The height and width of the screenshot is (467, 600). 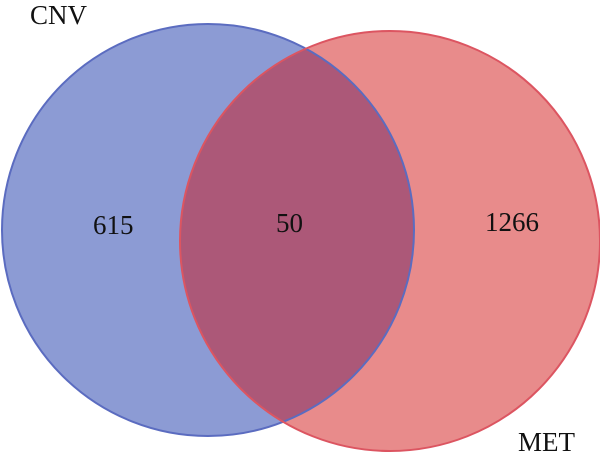 I want to click on intersection-count: 50, so click(x=289, y=223).